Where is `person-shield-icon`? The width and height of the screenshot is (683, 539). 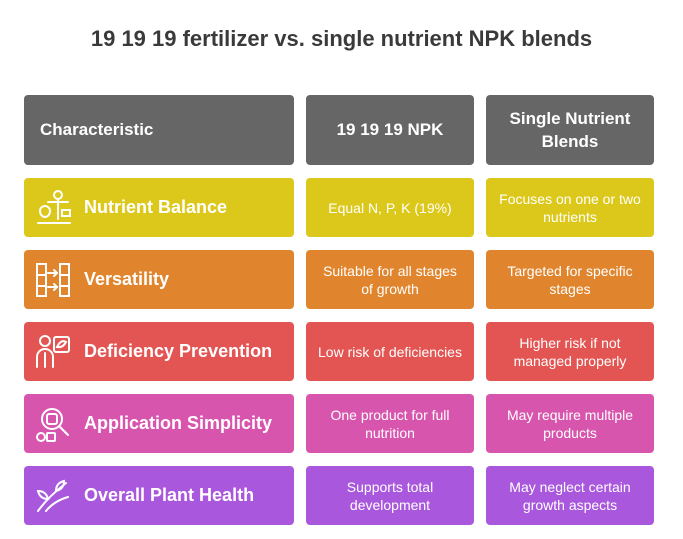
person-shield-icon is located at coordinates (53, 352).